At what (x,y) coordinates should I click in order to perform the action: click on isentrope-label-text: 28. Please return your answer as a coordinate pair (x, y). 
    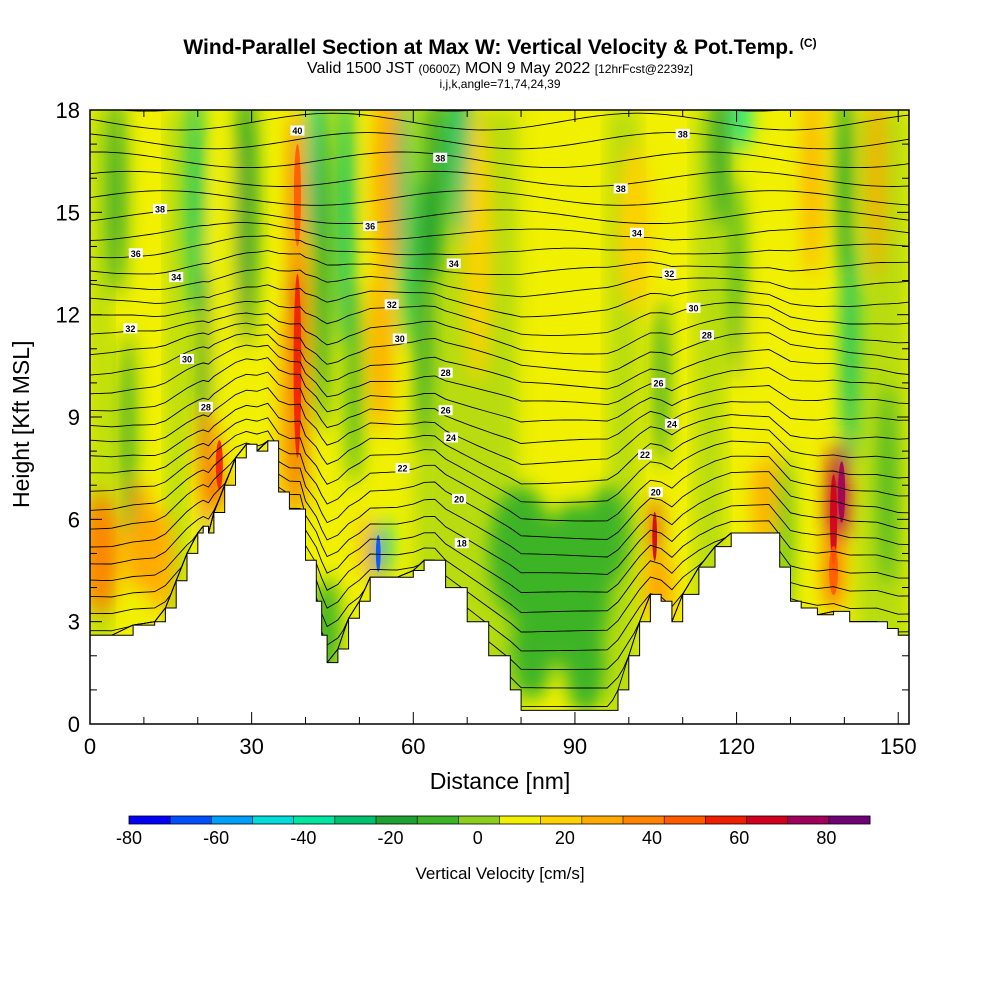
    Looking at the image, I should click on (707, 336).